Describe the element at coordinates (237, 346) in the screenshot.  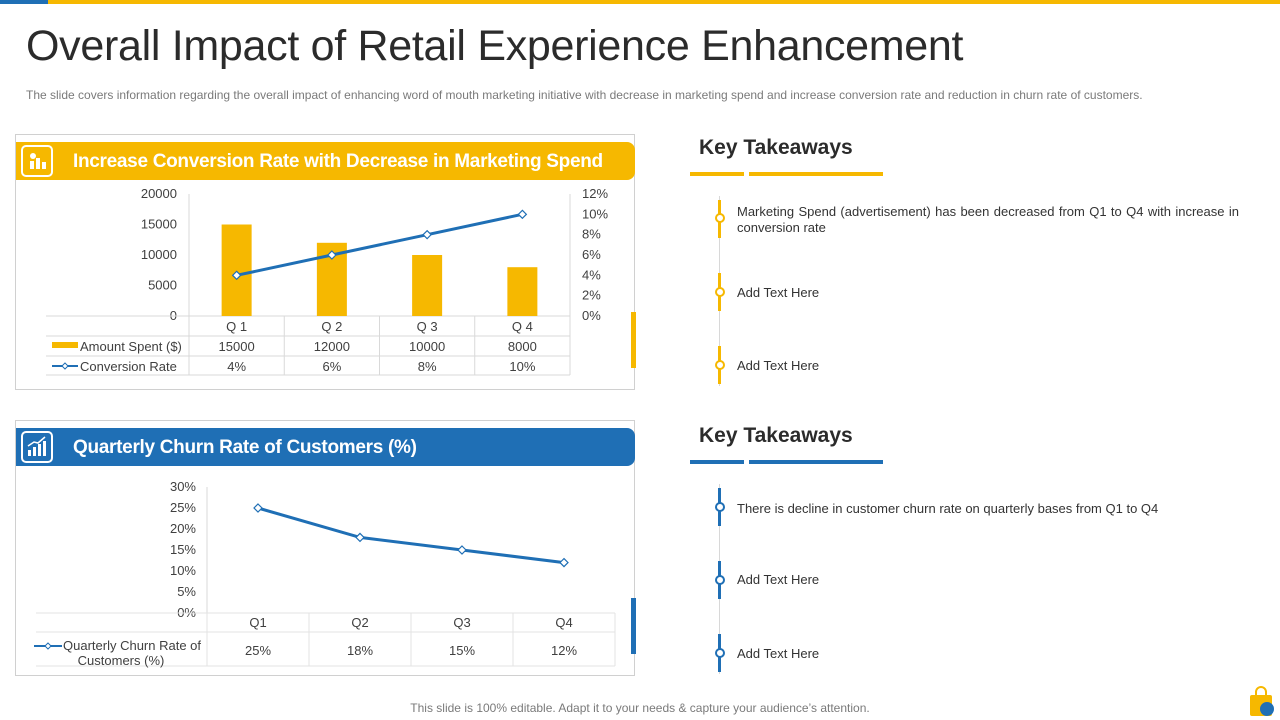
I see `table-value-amount-spent: 15000` at that location.